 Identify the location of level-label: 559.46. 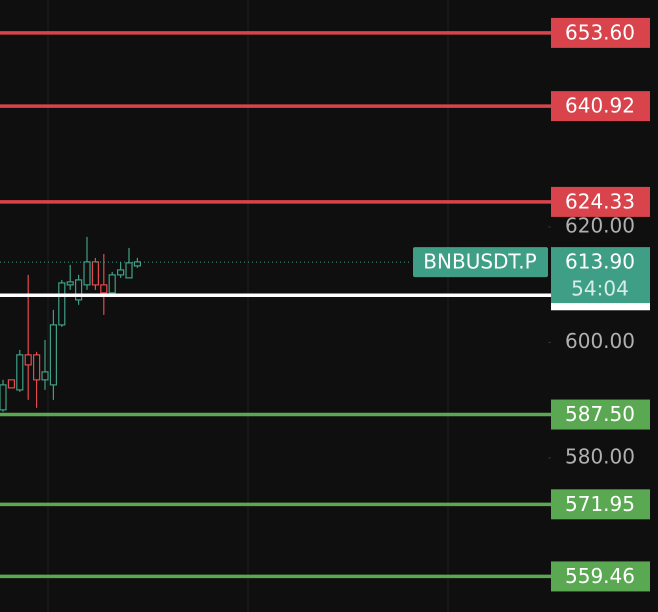
(600, 576).